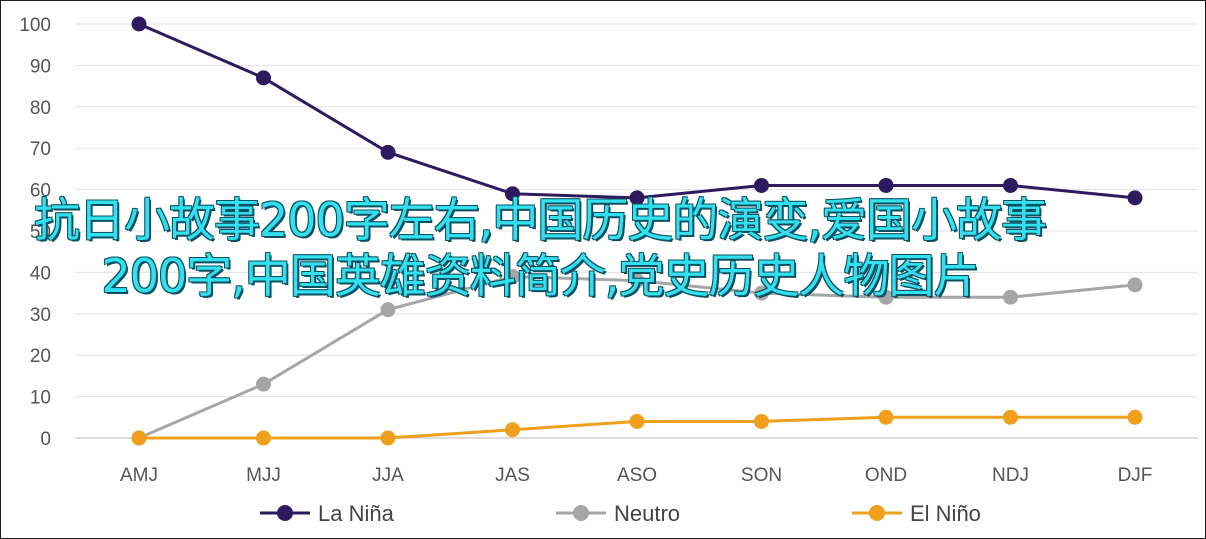 The image size is (1206, 539). I want to click on y-tick-label: 90, so click(40, 66).